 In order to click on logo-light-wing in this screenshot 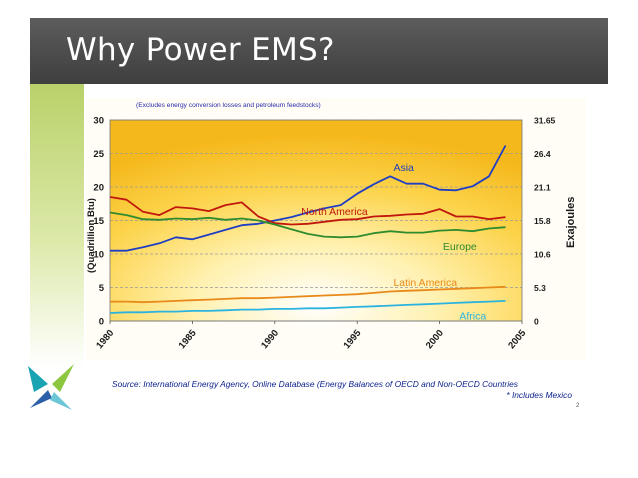, I will do `click(61, 401)`.